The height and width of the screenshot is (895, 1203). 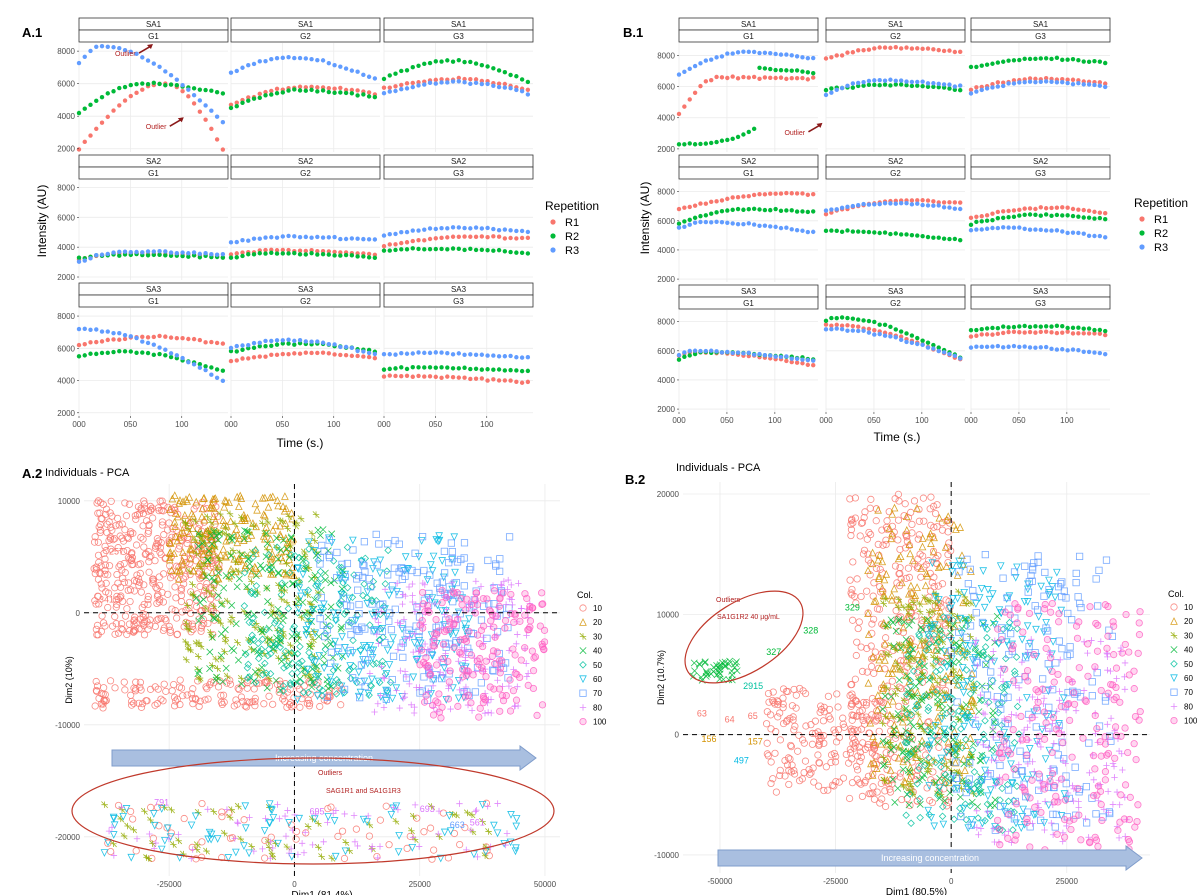 What do you see at coordinates (666, 351) in the screenshot?
I see `y-tick-label: 6000` at bounding box center [666, 351].